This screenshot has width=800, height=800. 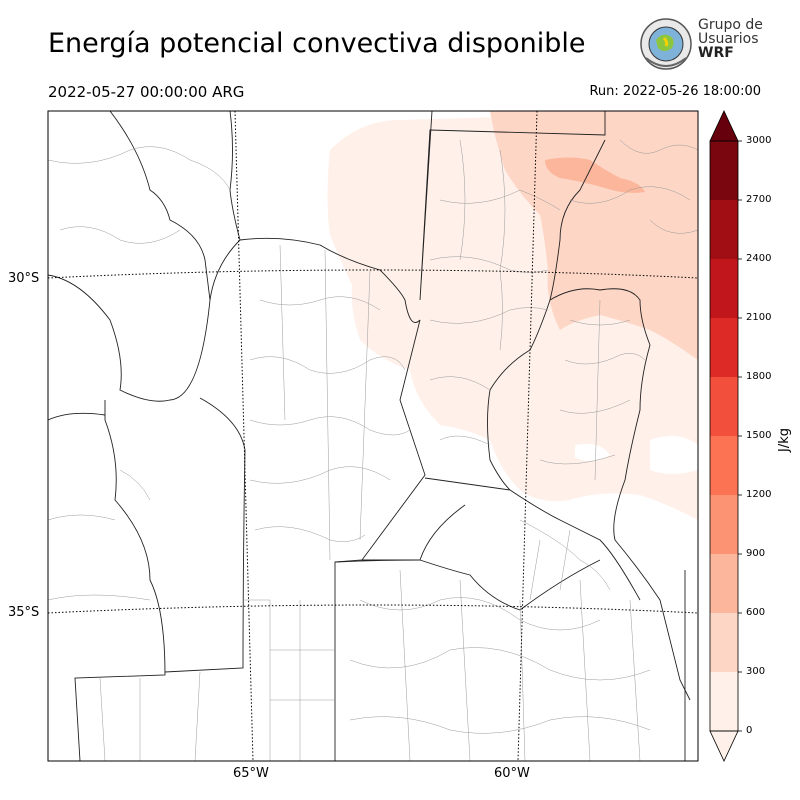 I want to click on valid-time: 2022-05-27 00:00:00 ARG, so click(x=146, y=92).